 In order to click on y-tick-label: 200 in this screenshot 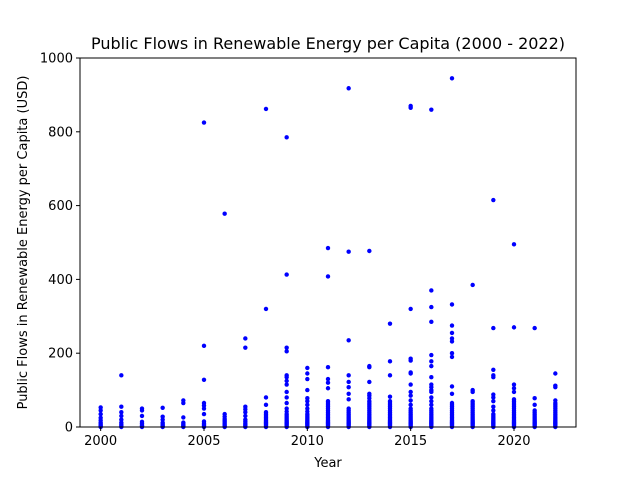, I will do `click(60, 354)`.